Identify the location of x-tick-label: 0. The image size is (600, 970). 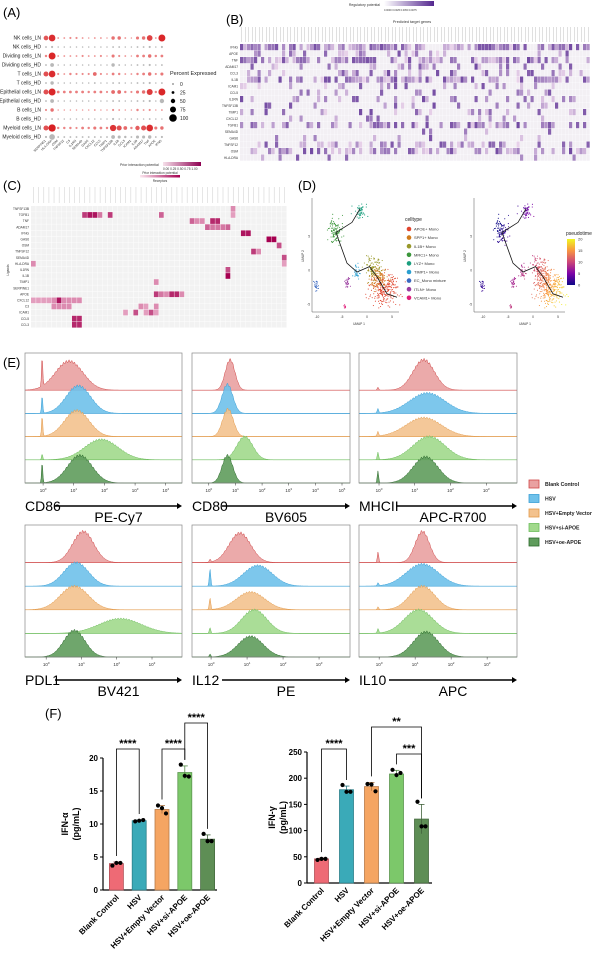
(367, 317).